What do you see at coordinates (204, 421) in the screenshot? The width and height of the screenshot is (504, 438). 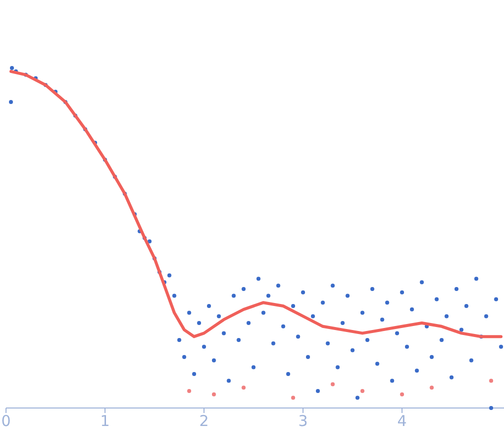 I see `x-tick-label: 2` at bounding box center [204, 421].